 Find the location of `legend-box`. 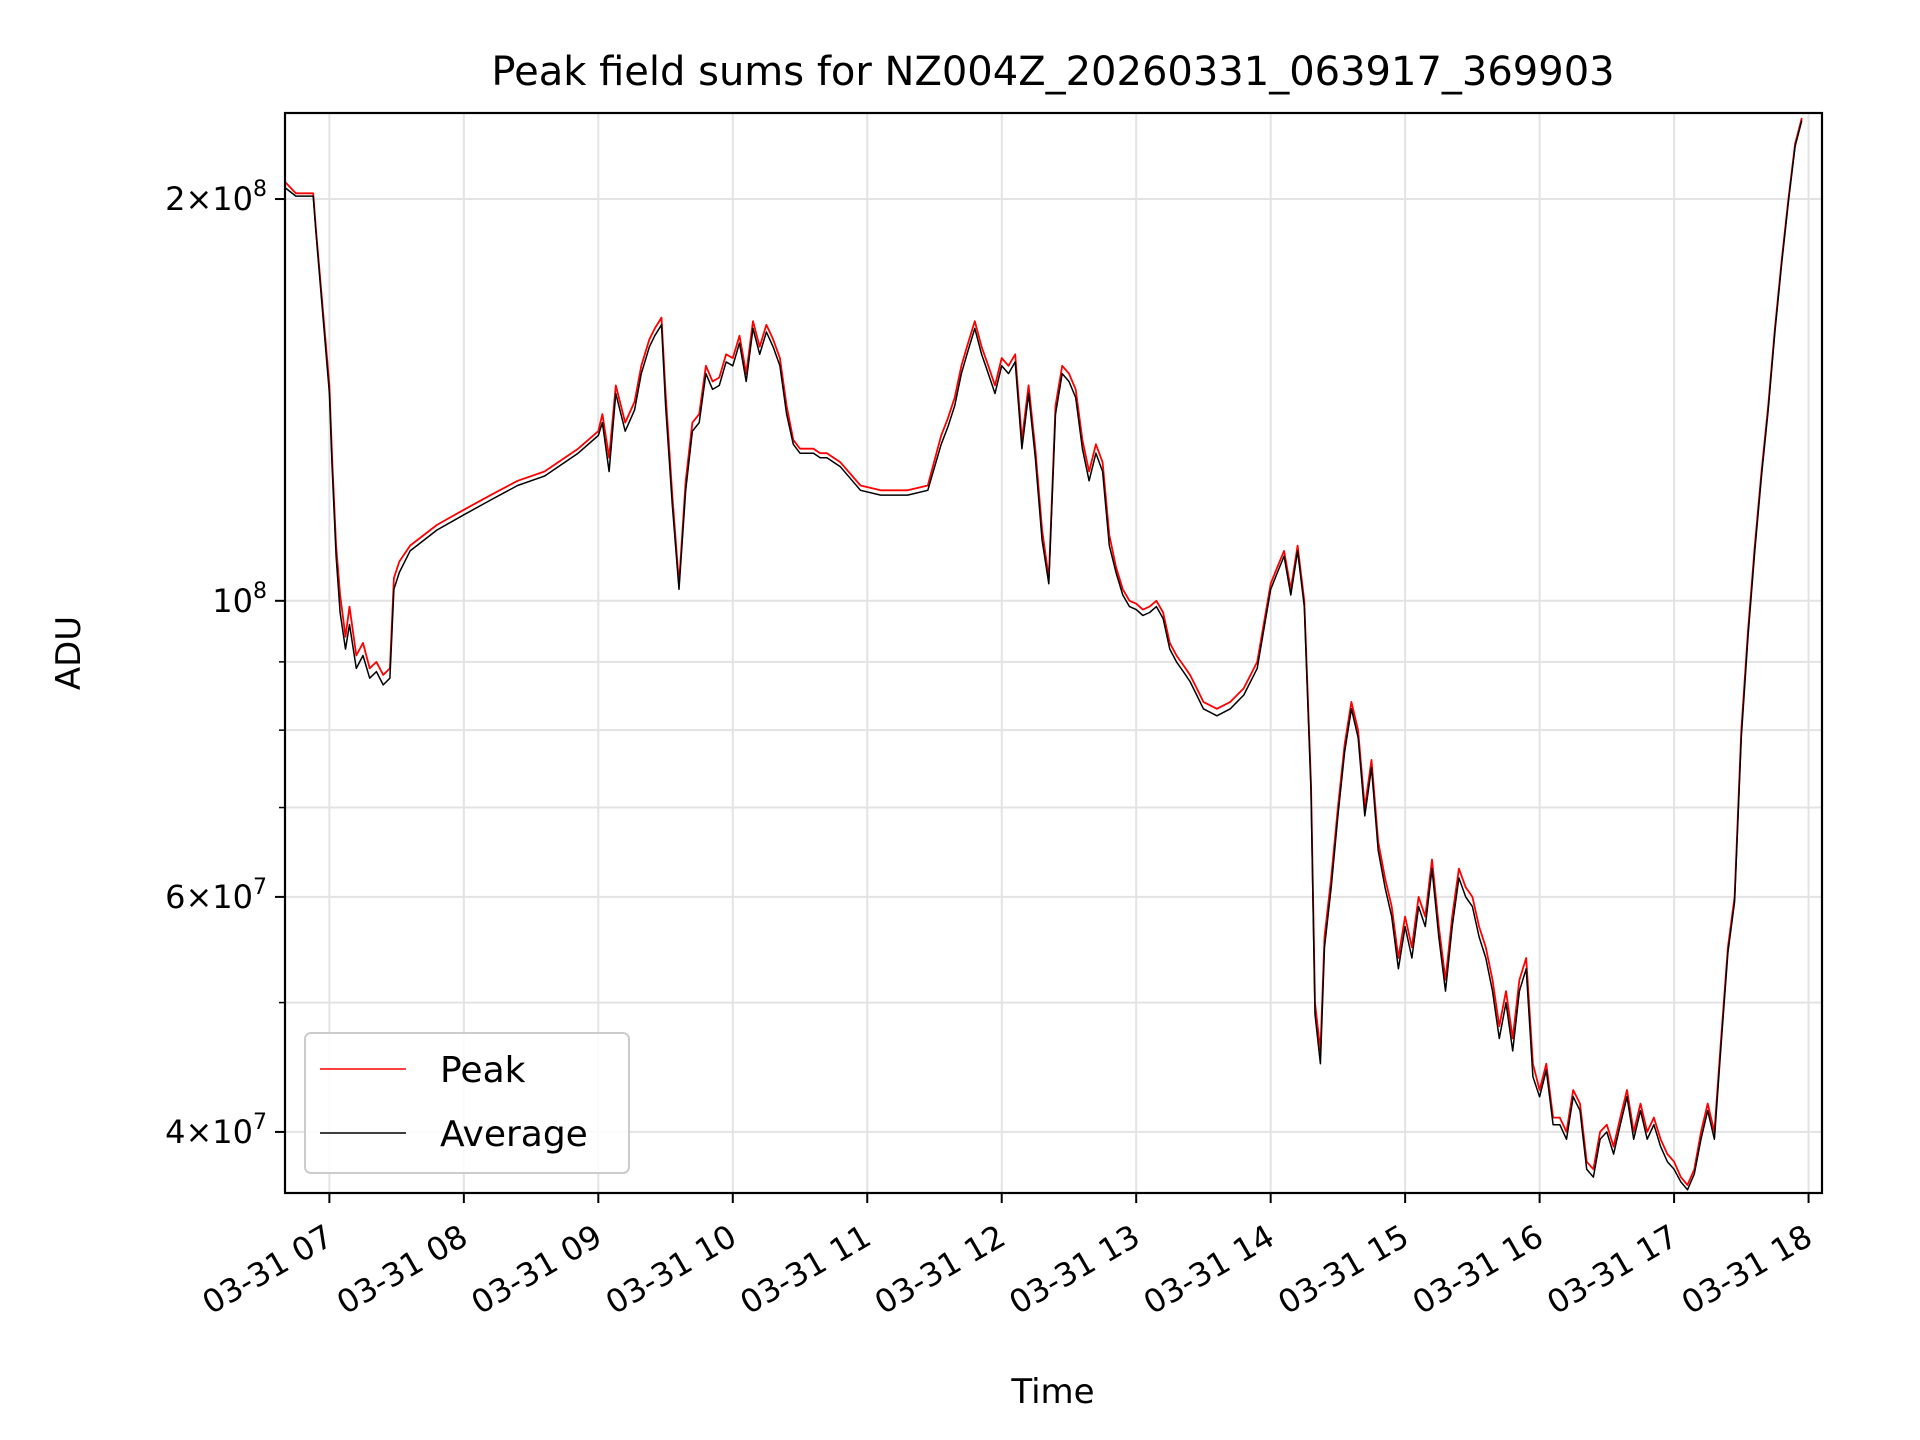

legend-box is located at coordinates (467, 1103).